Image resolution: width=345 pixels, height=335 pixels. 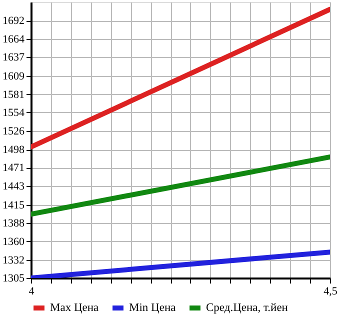 I want to click on y-tick-label: 1443, so click(x=13, y=186).